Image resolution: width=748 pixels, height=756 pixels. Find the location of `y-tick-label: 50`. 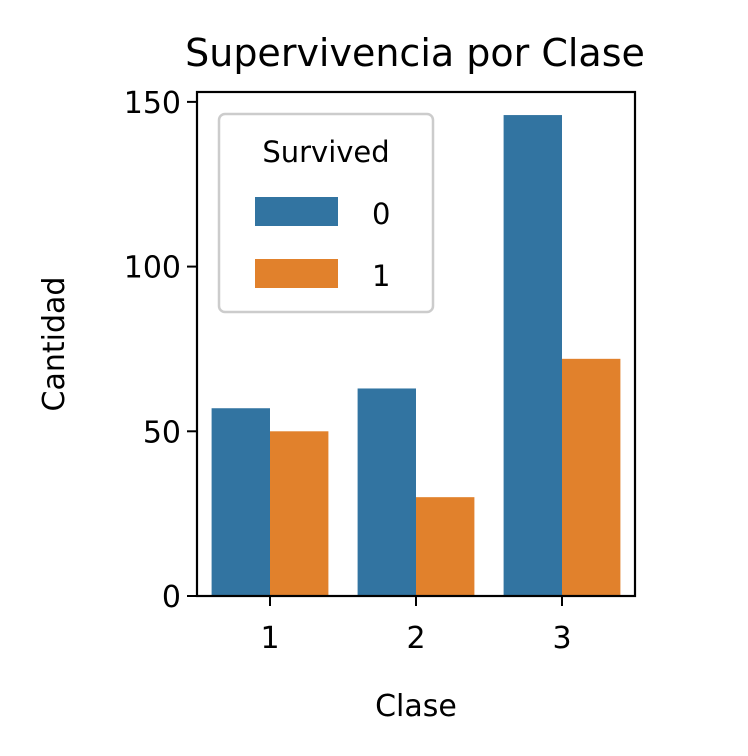

y-tick-label: 50 is located at coordinates (162, 432).